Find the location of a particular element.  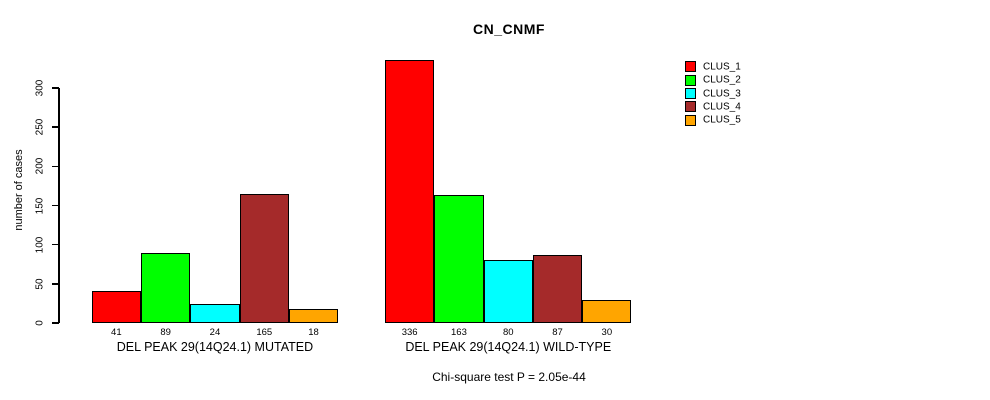

chi-square-annotation: Chi-square test P = 2.05e-44 is located at coordinates (509, 377).